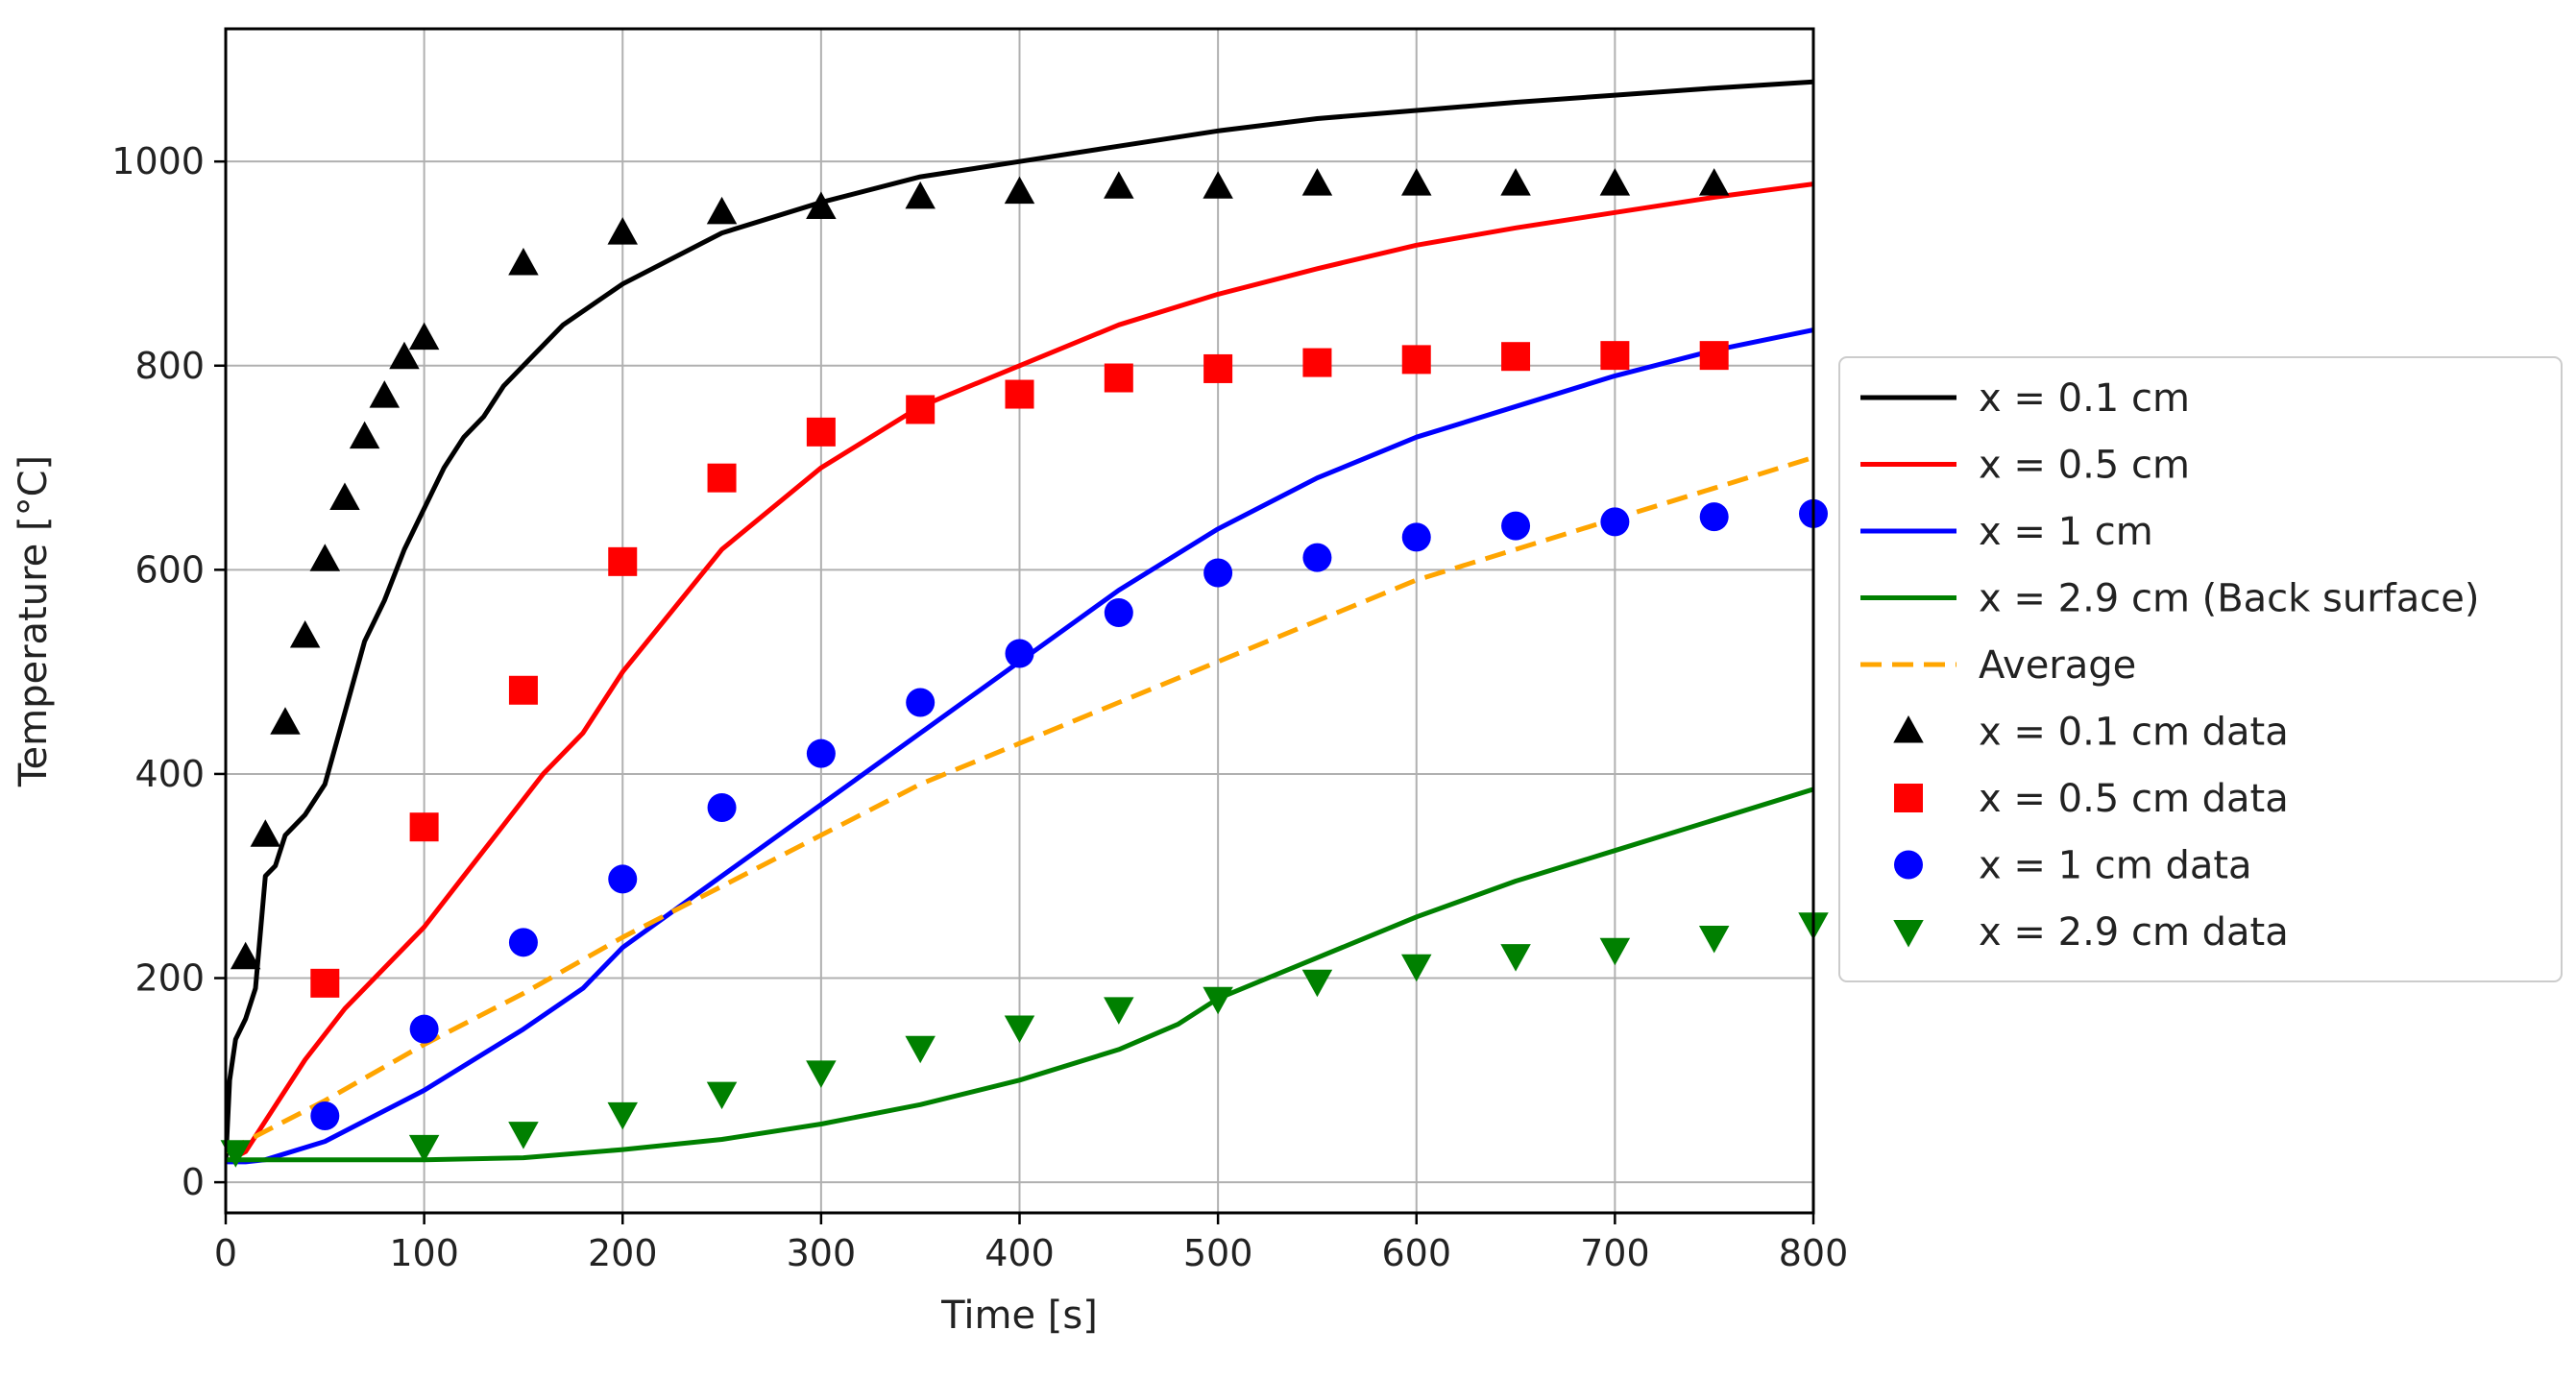 The width and height of the screenshot is (2576, 1379). I want to click on legend-label-x-0-5-cm: x = 0.5 cm, so click(2084, 466).